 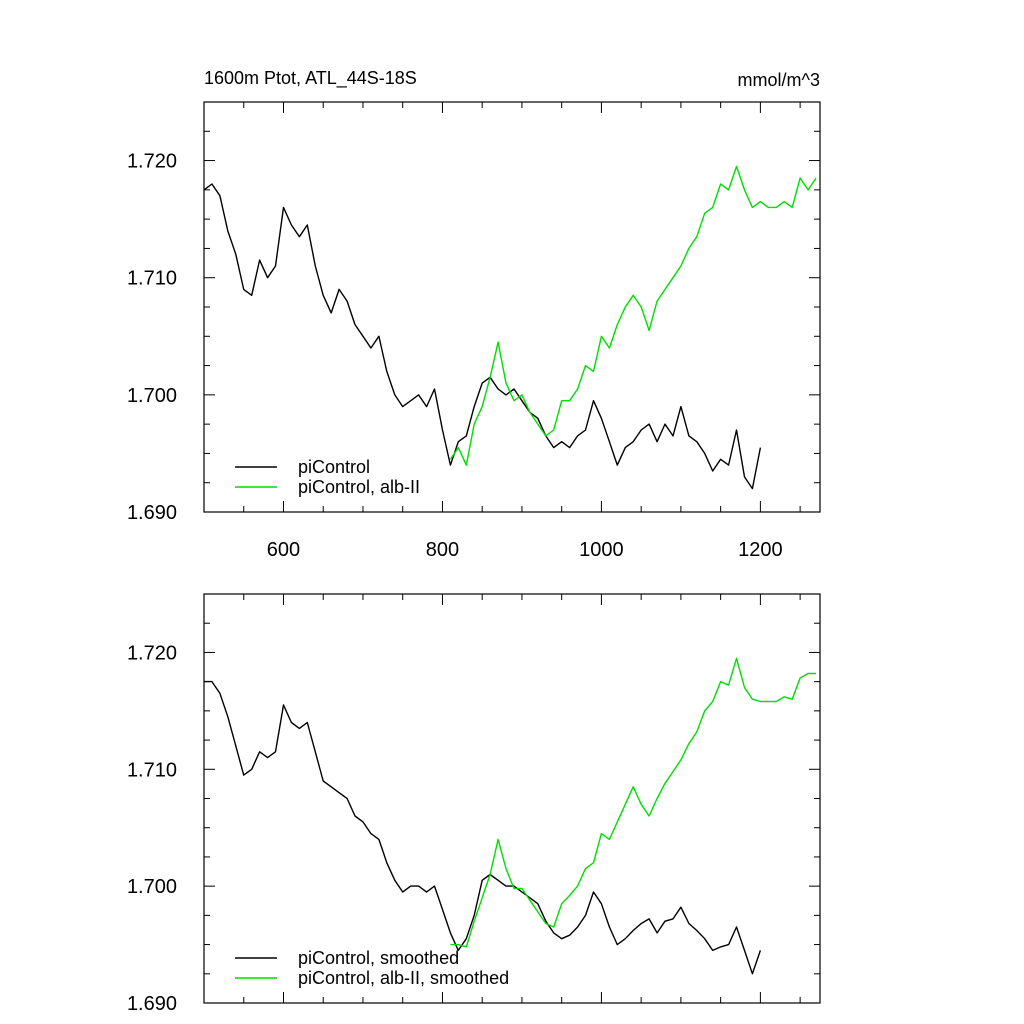 I want to click on top-x-tick-label: 800, so click(x=442, y=550).